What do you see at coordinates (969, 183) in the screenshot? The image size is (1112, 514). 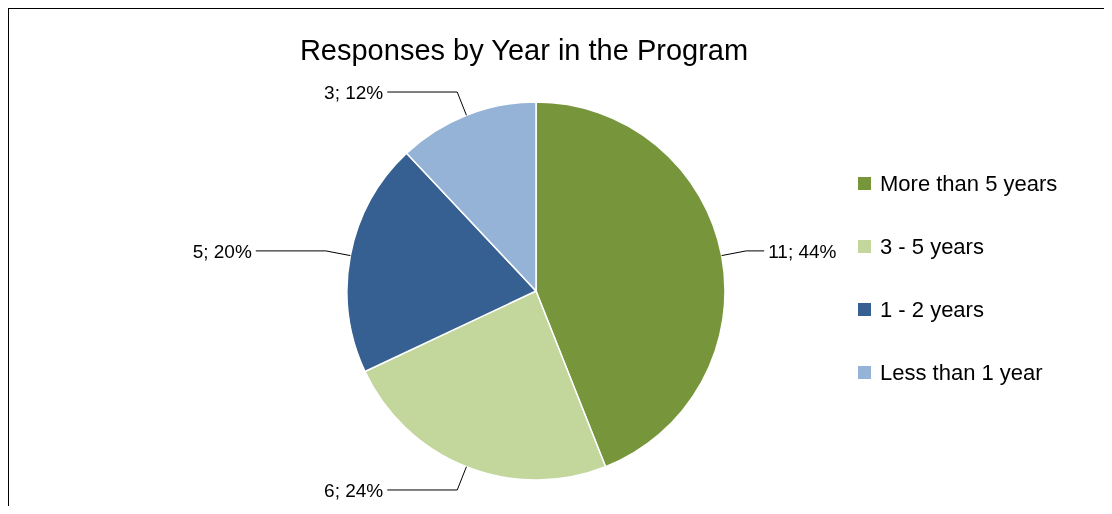 I see `legend-label: More than 5 years` at bounding box center [969, 183].